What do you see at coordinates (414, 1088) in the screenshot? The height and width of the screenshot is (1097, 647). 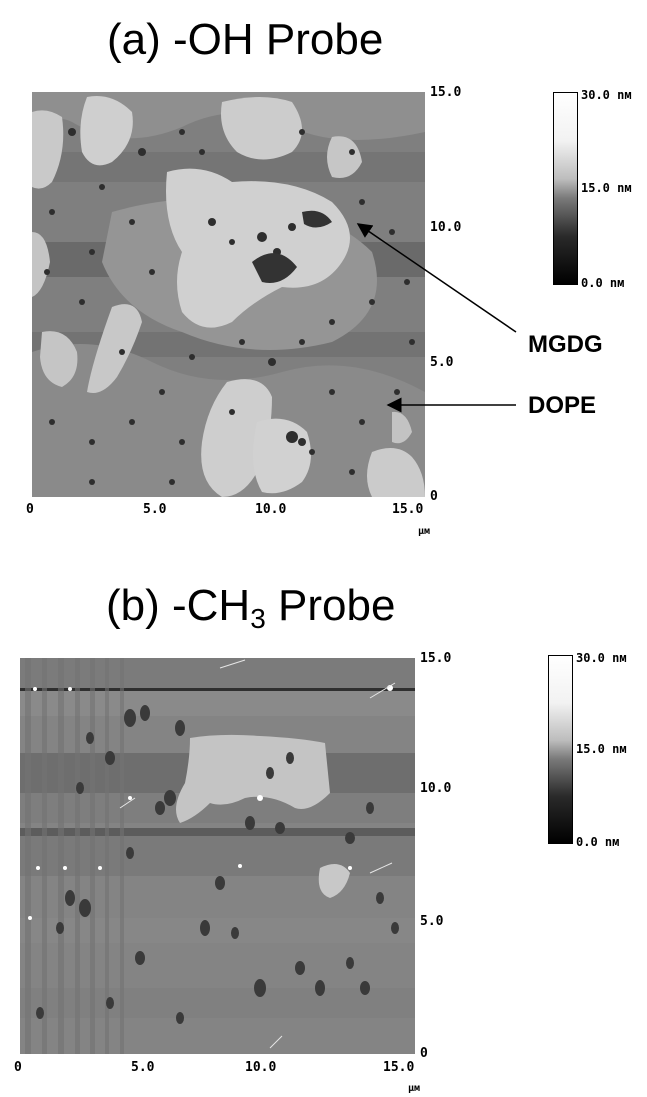 I see `panel-b-x-unit: µм` at bounding box center [414, 1088].